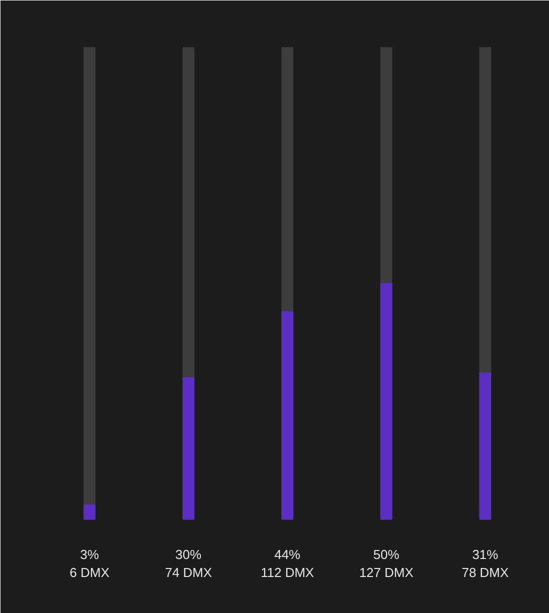 This screenshot has height=613, width=549. Describe the element at coordinates (386, 563) in the screenshot. I see `data-label: 50% 127 DMX` at that location.